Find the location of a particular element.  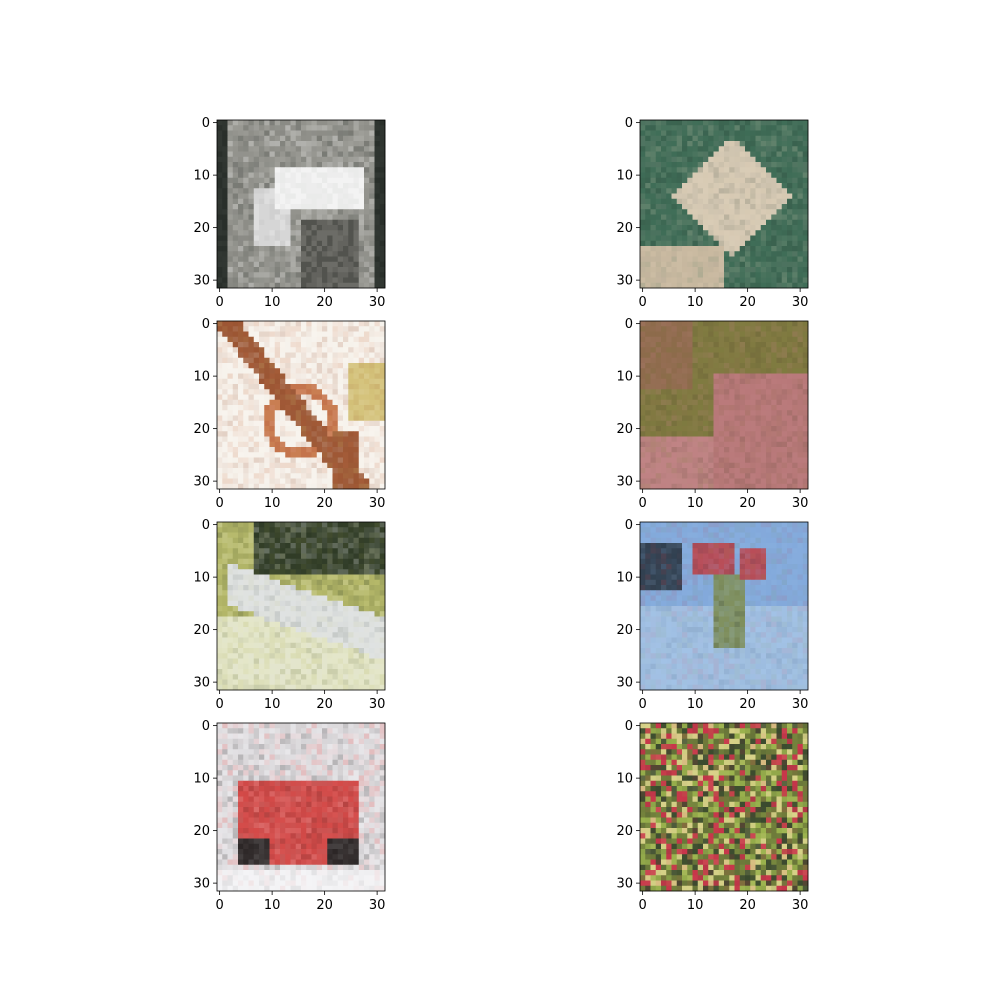

panel-4-ytick-label: 0 is located at coordinates (629, 324).